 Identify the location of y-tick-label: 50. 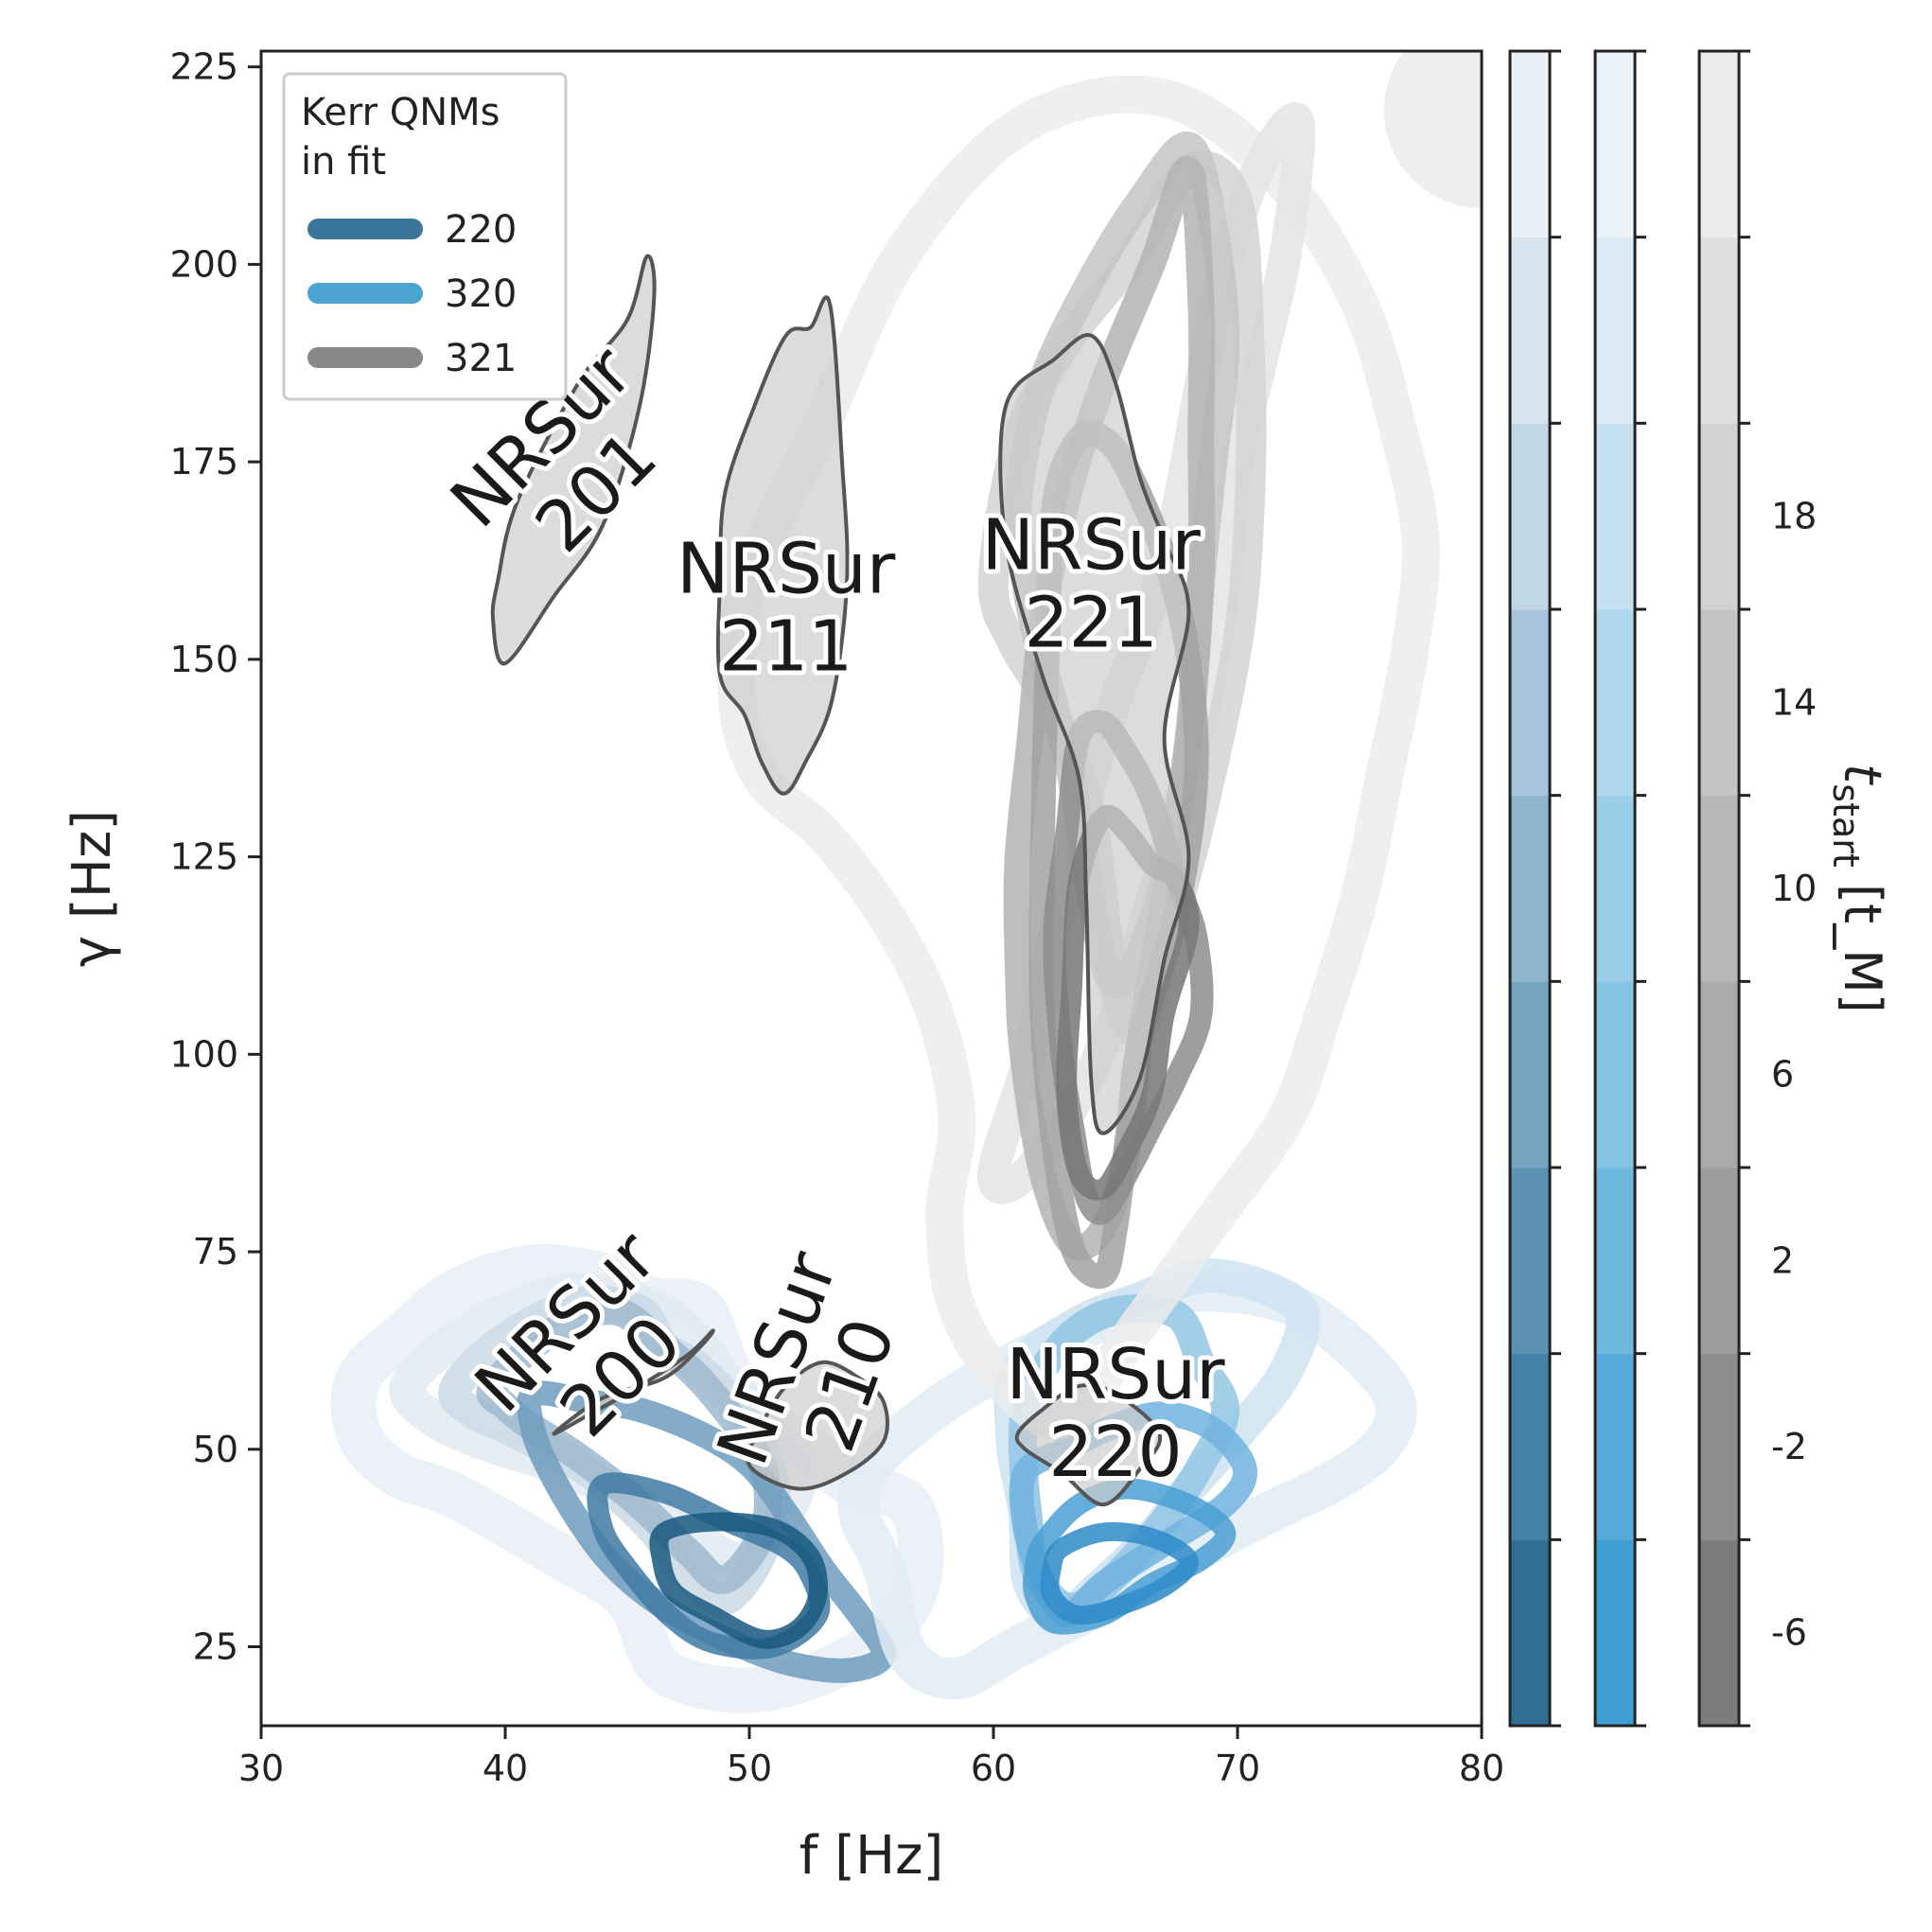
(215, 1449).